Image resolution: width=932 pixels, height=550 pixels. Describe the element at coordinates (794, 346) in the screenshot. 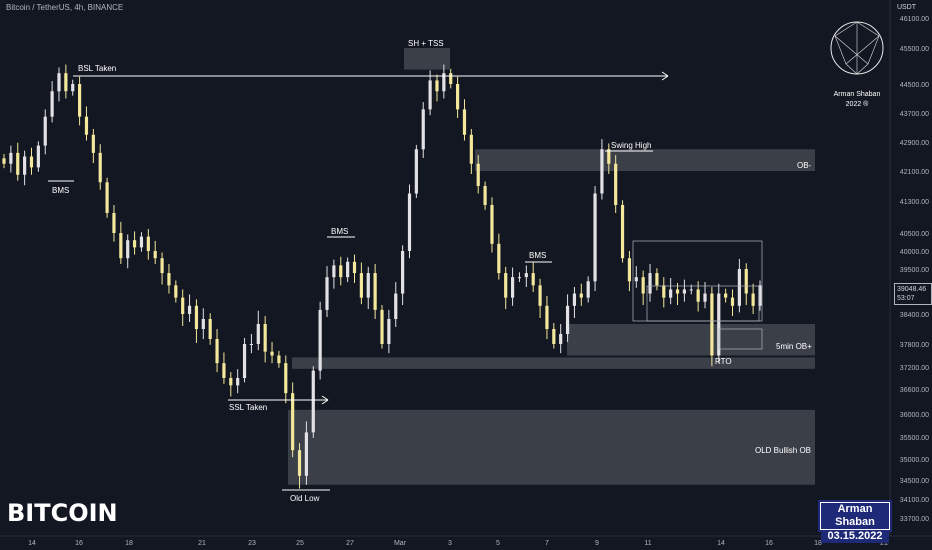

I see `annotation-label: 5min OB+` at that location.